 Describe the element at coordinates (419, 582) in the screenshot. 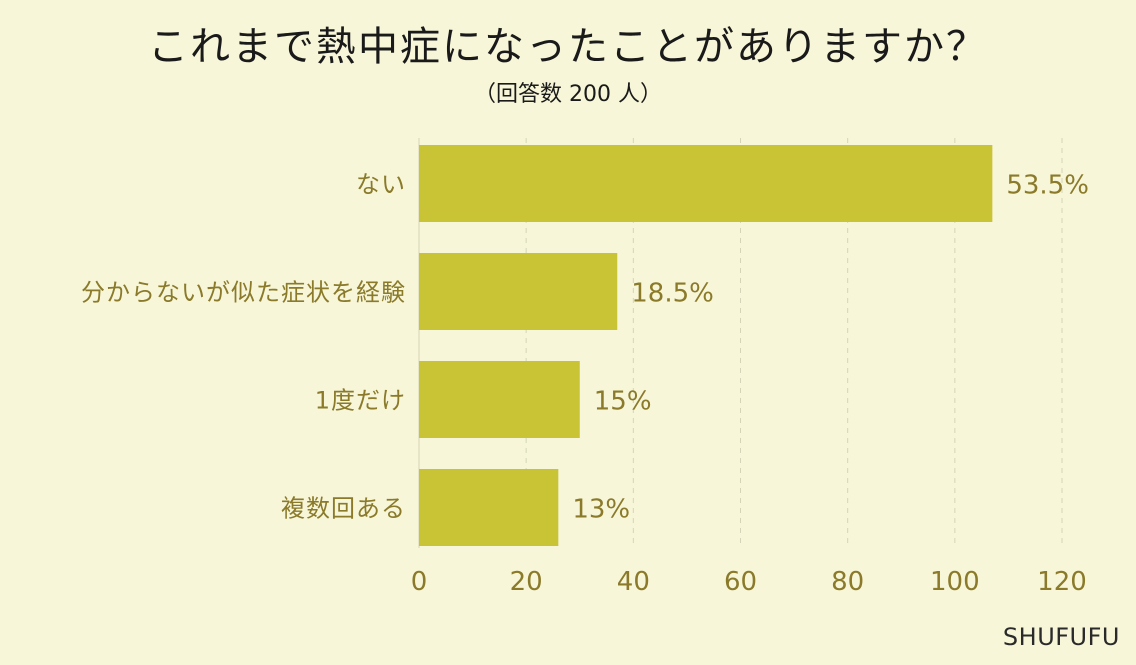

I see `x-tick-label: 0` at that location.